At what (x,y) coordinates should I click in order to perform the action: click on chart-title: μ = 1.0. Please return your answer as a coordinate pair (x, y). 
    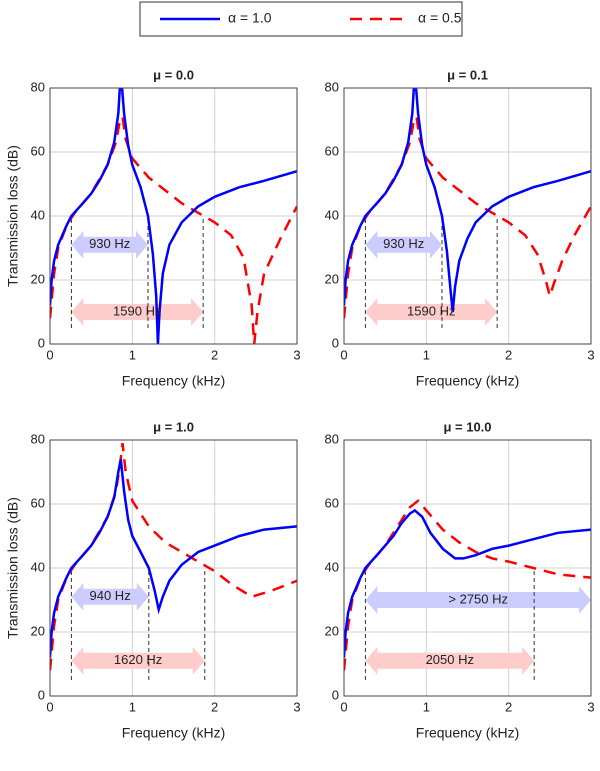
    Looking at the image, I should click on (173, 426).